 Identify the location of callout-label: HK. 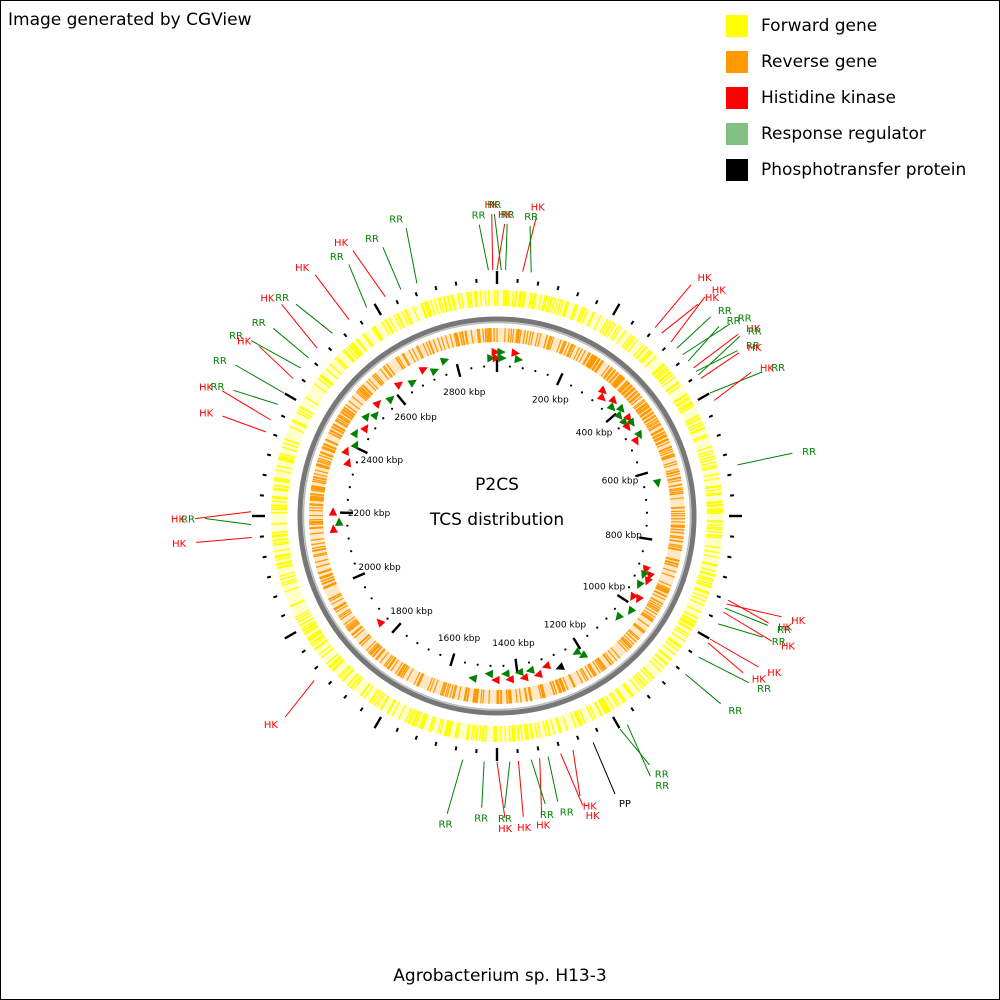
(543, 826).